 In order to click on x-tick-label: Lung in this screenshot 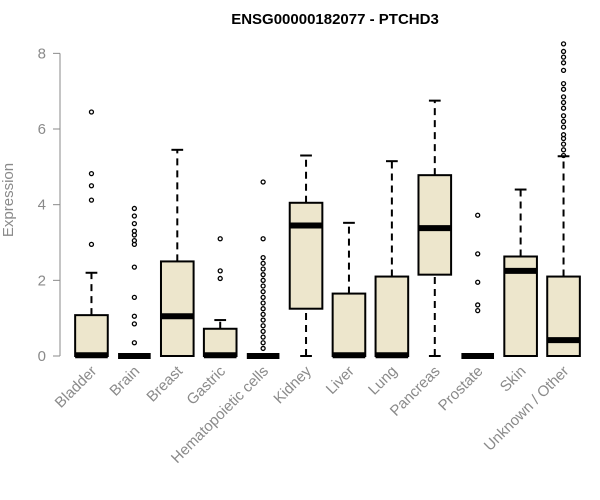, I will do `click(383, 381)`.